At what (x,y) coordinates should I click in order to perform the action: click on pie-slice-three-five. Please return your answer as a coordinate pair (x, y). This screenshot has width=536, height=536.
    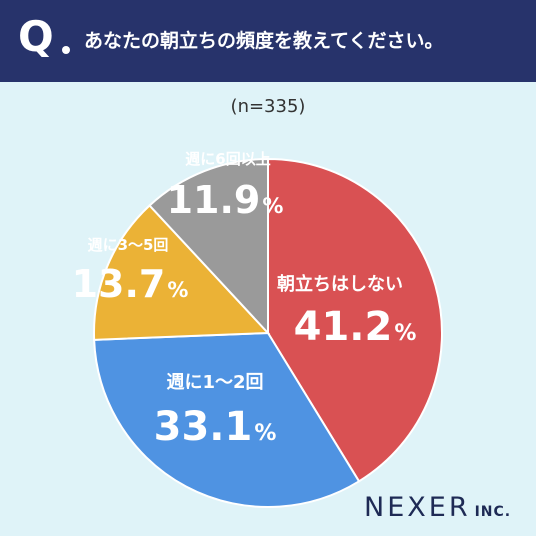
    Looking at the image, I should click on (182, 272).